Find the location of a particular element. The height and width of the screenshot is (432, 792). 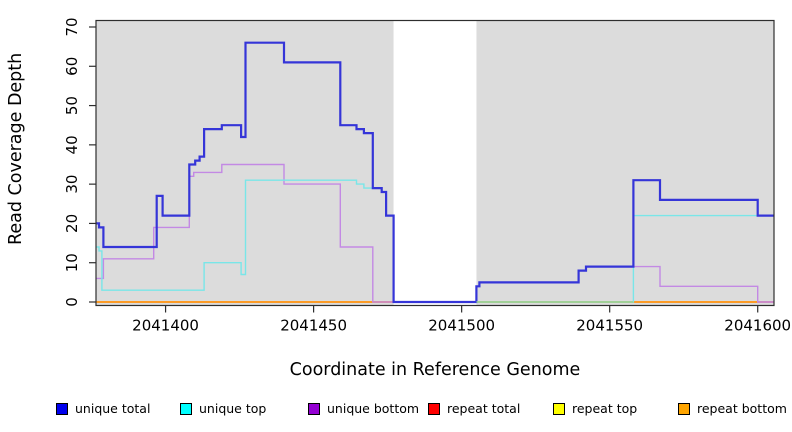

y-axis-tick-label: 30 is located at coordinates (72, 184).